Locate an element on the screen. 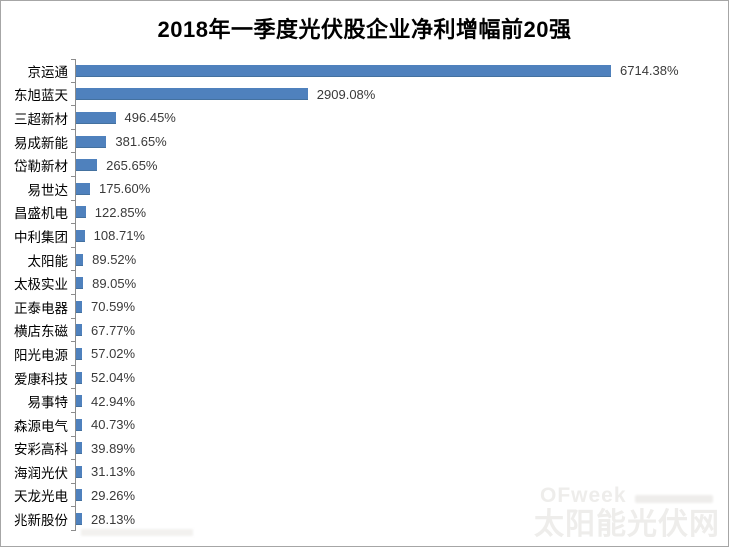  category-label: 海润光伏 is located at coordinates (41, 473).